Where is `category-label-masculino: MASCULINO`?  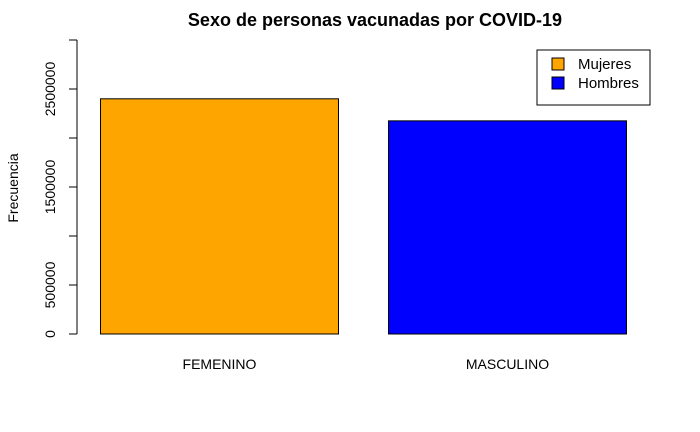
category-label-masculino: MASCULINO is located at coordinates (507, 364).